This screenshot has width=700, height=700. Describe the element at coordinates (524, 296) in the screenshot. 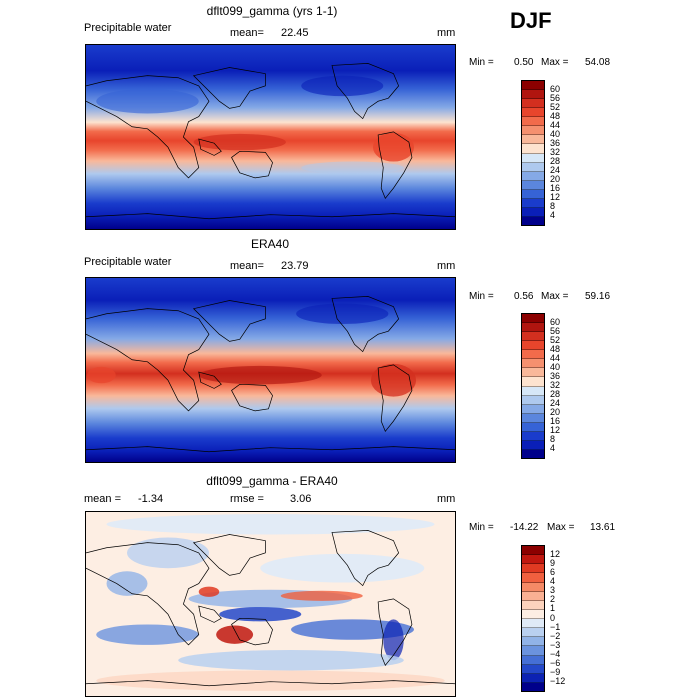

I see `panel-2-min-value: 0.56` at that location.